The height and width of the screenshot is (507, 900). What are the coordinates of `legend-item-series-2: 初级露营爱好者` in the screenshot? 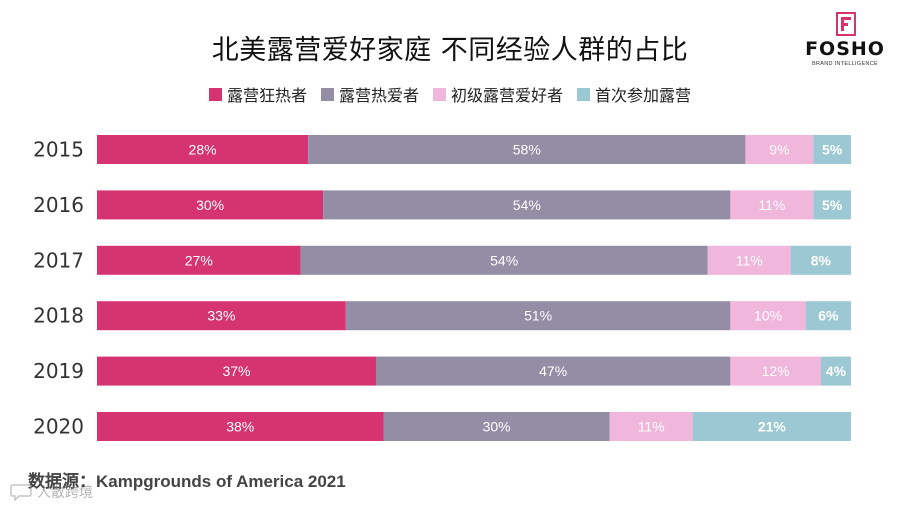 It's located at (498, 94).